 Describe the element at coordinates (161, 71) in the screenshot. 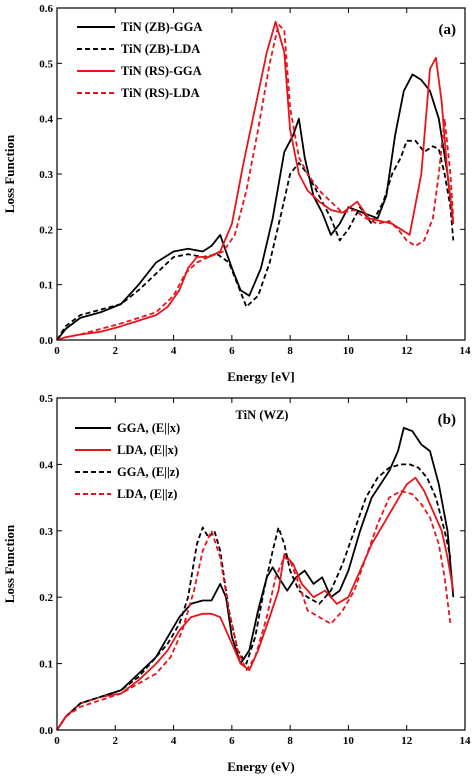

I see `legend-label: TiN (RS)-GGA` at that location.